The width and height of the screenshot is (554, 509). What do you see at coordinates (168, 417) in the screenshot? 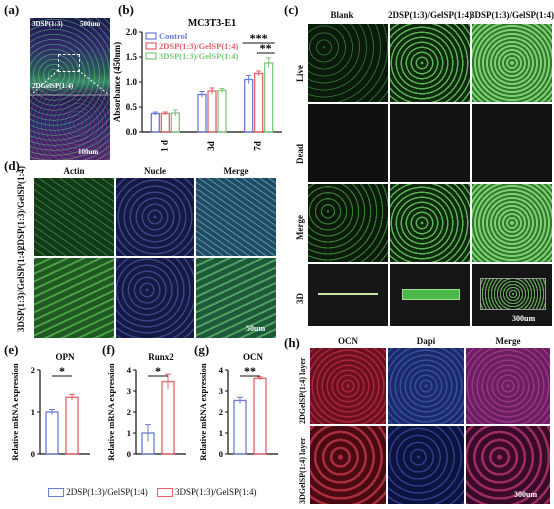
I see `chart-f-bar` at bounding box center [168, 417].